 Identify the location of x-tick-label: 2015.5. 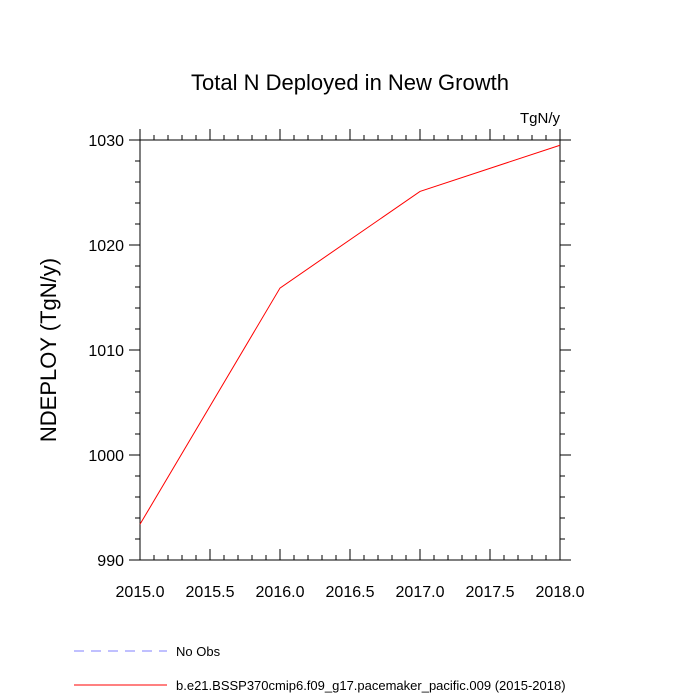
(210, 592).